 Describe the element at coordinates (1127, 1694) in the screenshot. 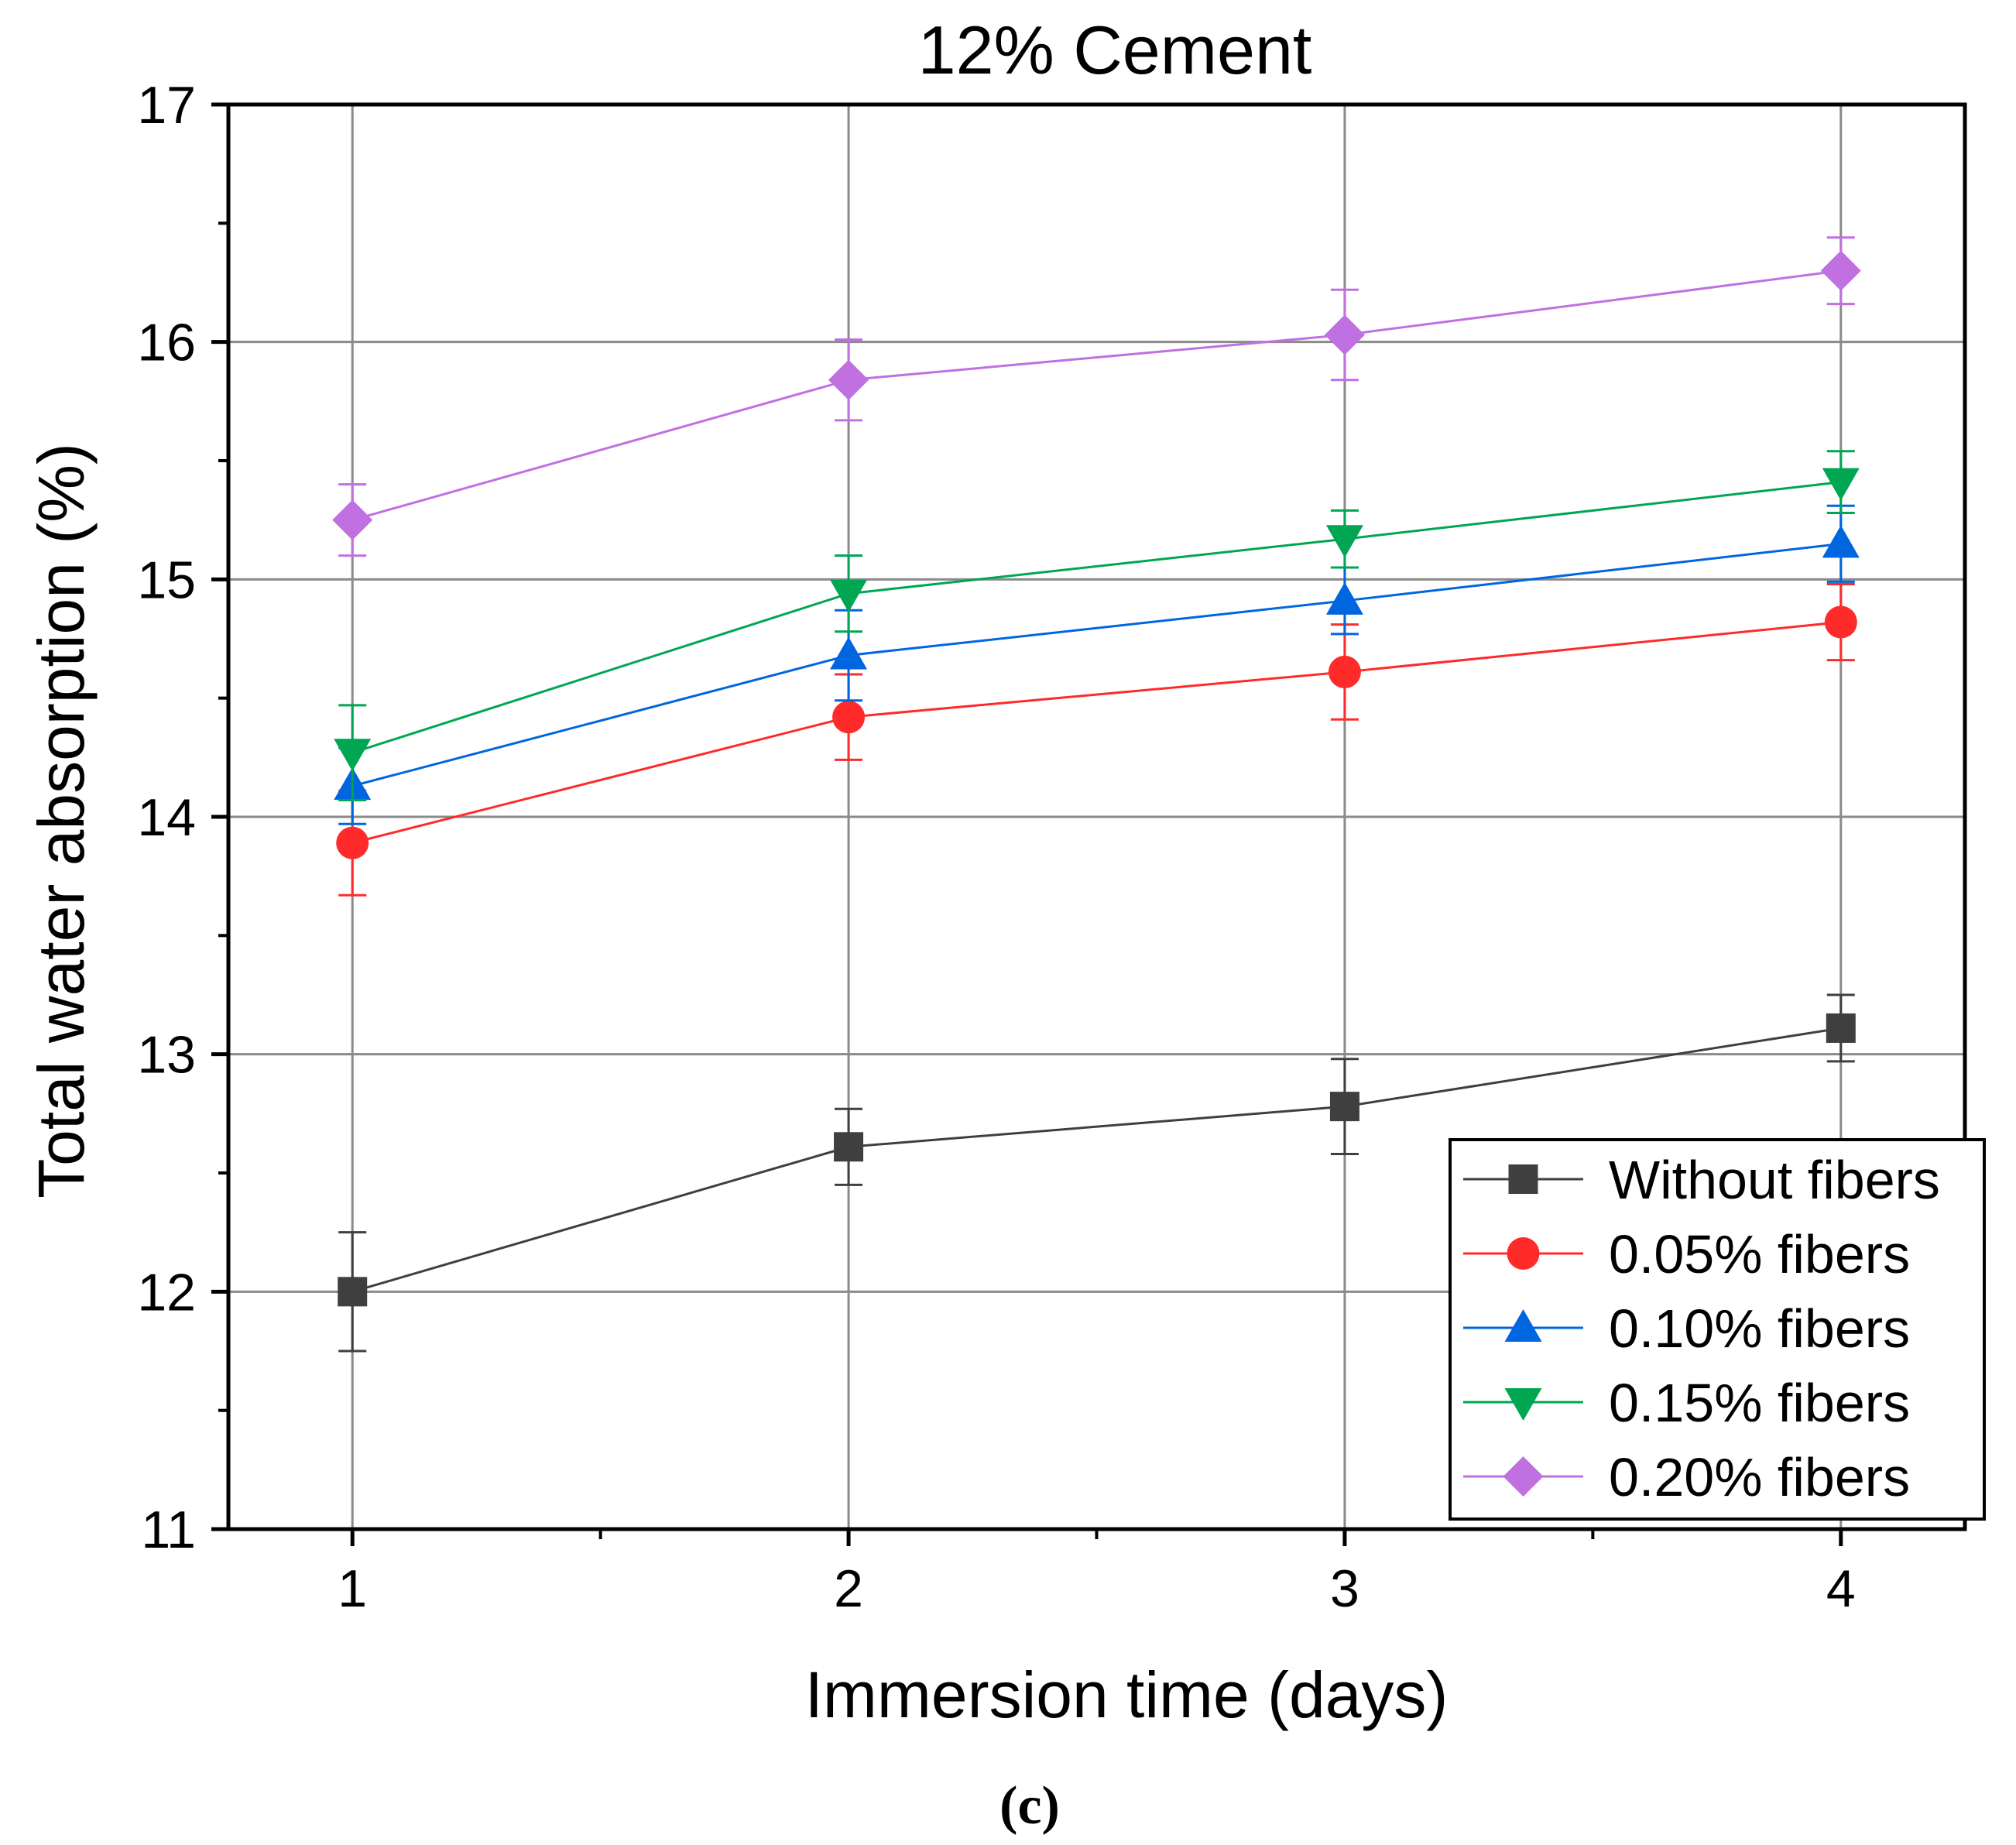

I see `x-axis-title: Immersion time (days)` at that location.